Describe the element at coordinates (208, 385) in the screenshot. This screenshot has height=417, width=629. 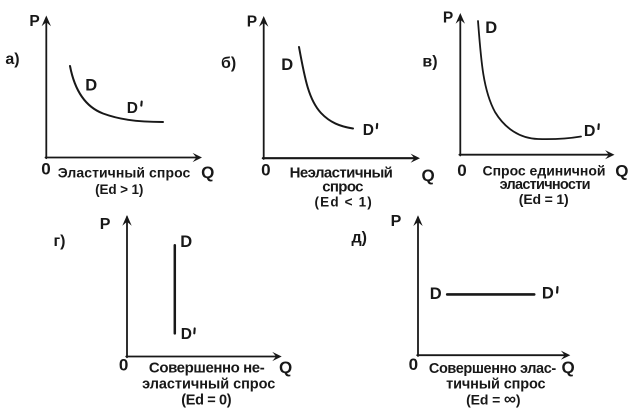
I see `svg-text: эластичный спрос` at that location.